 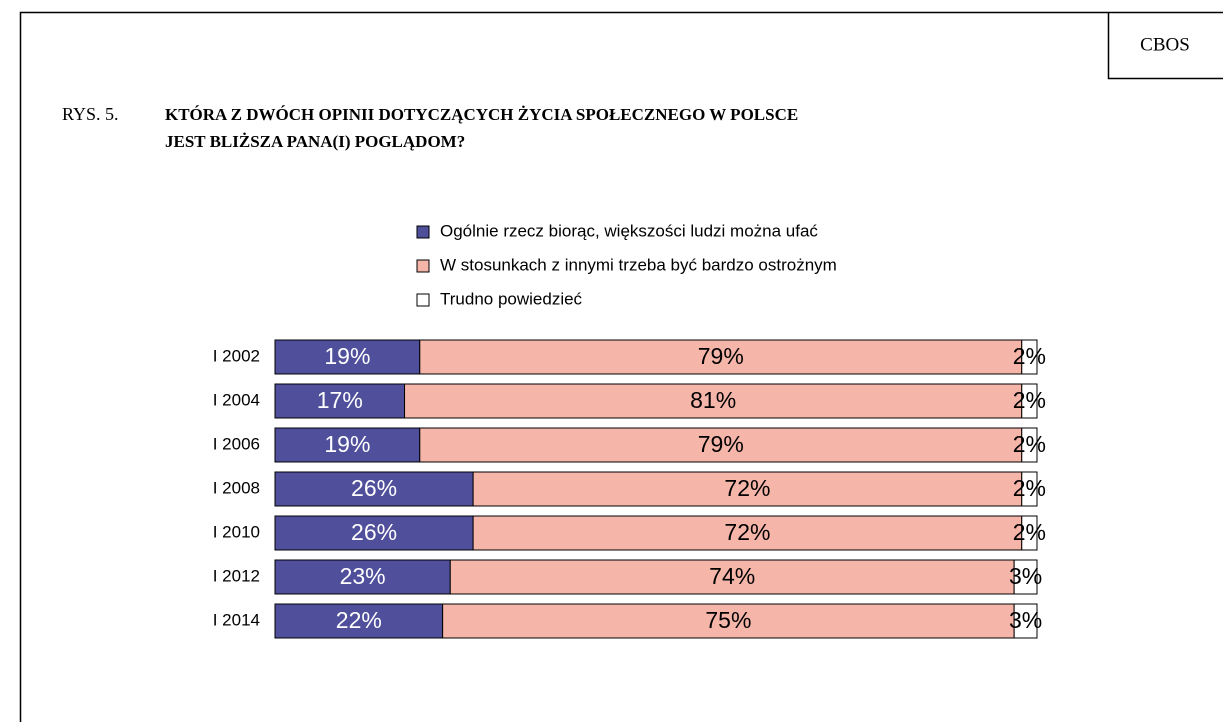 What do you see at coordinates (236, 531) in the screenshot?
I see `category-label: I 2010` at bounding box center [236, 531].